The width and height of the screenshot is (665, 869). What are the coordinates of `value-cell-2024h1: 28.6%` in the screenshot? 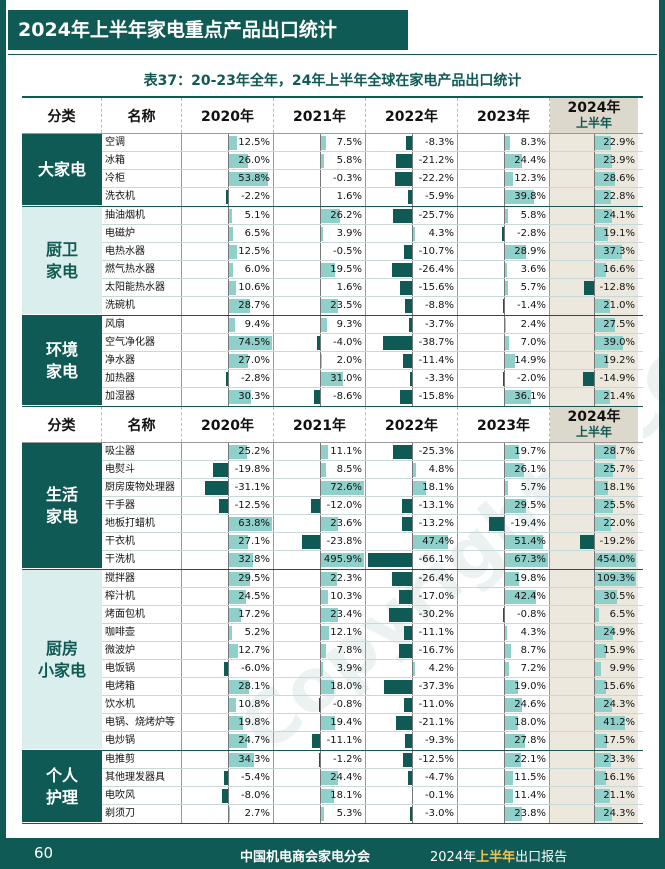 It's located at (594, 178).